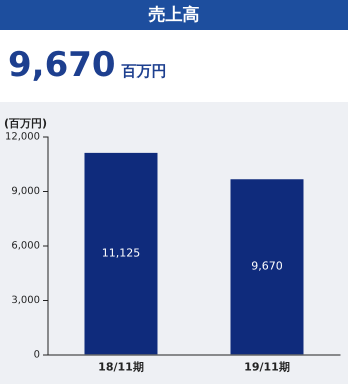 This screenshot has width=348, height=384. I want to click on y-tick-label: 12,000, so click(22, 137).